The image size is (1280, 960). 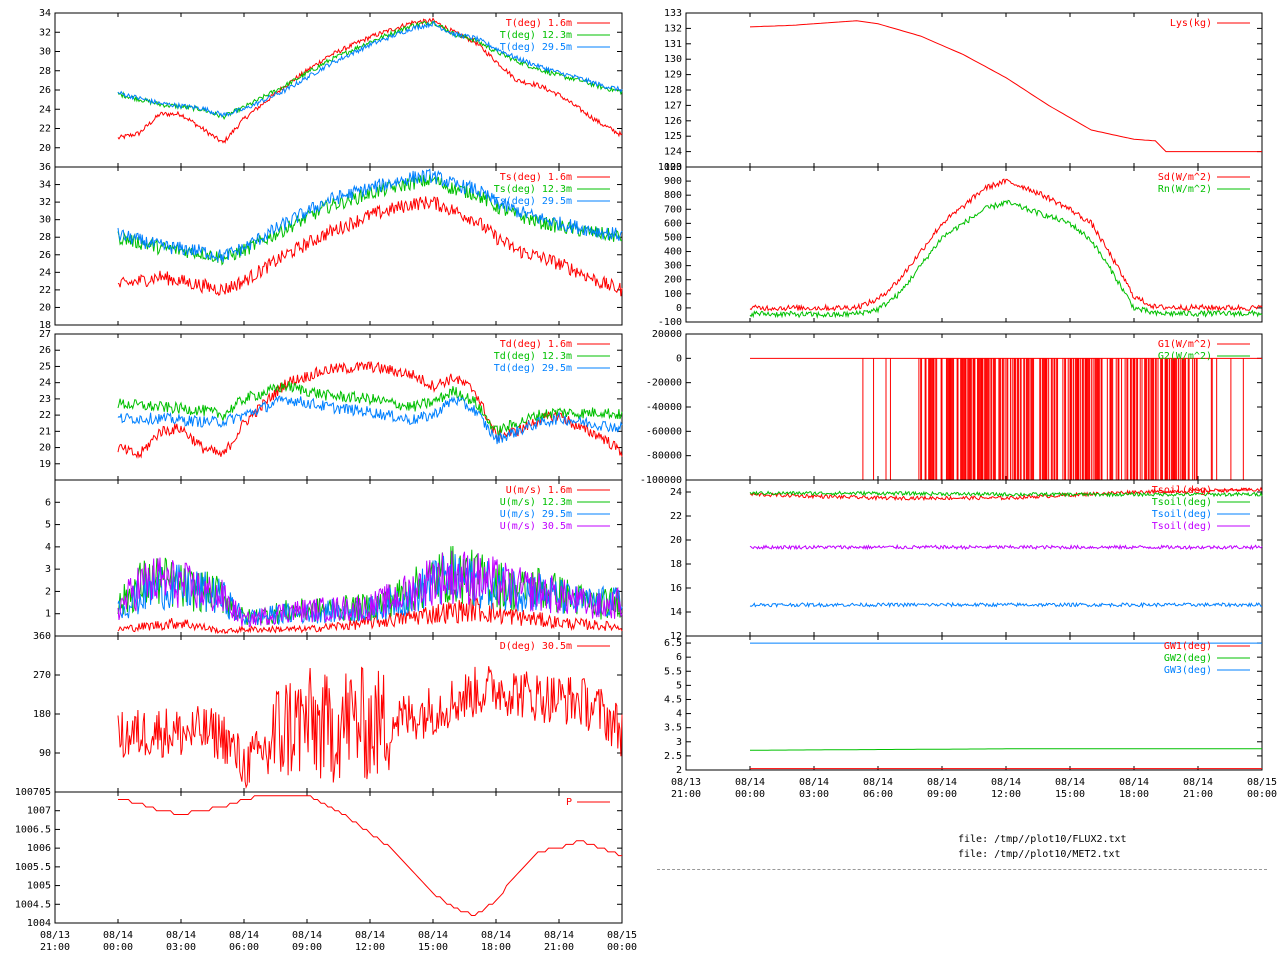 What do you see at coordinates (1188, 646) in the screenshot?
I see `legend-label: GW1(deg)` at bounding box center [1188, 646].